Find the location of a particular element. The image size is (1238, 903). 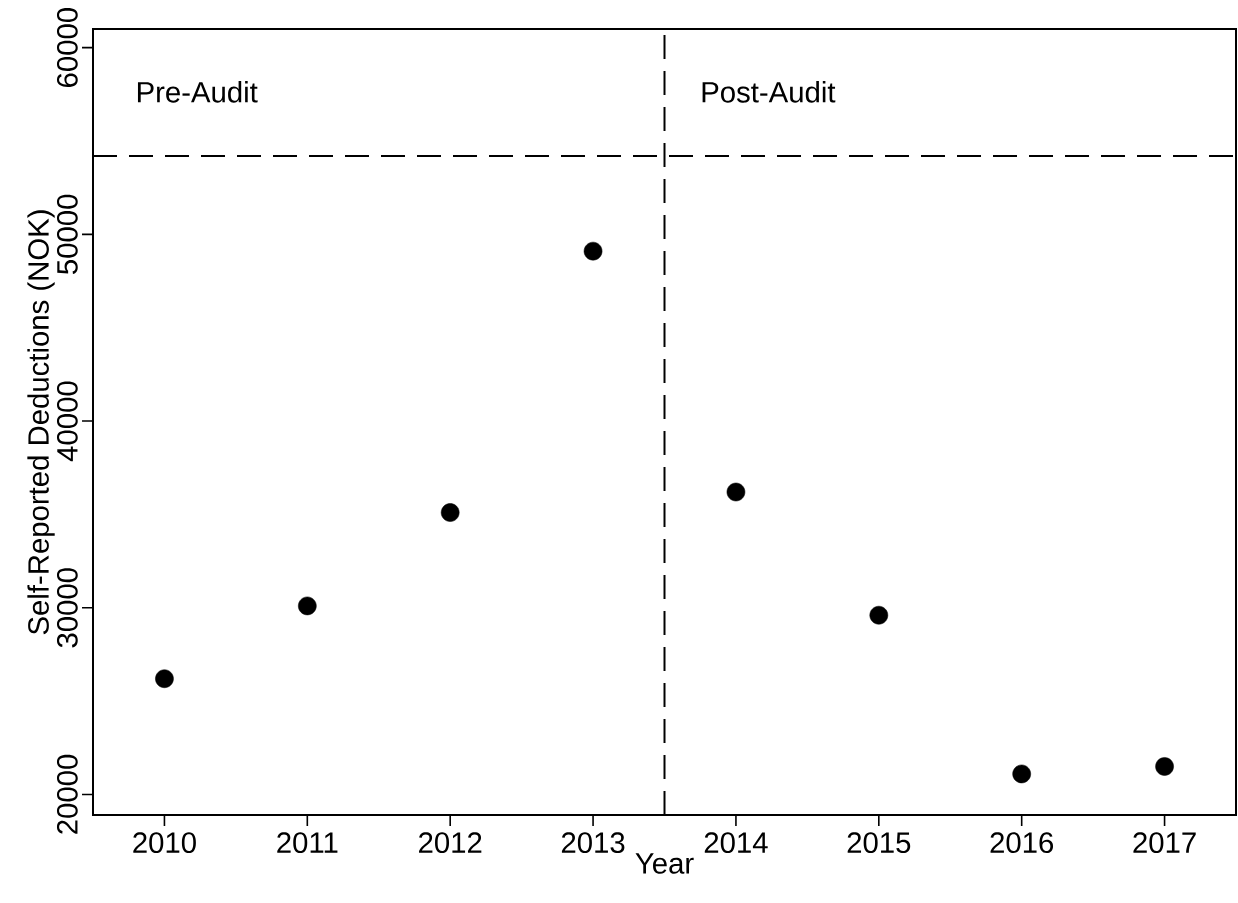

x-axis-title: Year is located at coordinates (664, 863).